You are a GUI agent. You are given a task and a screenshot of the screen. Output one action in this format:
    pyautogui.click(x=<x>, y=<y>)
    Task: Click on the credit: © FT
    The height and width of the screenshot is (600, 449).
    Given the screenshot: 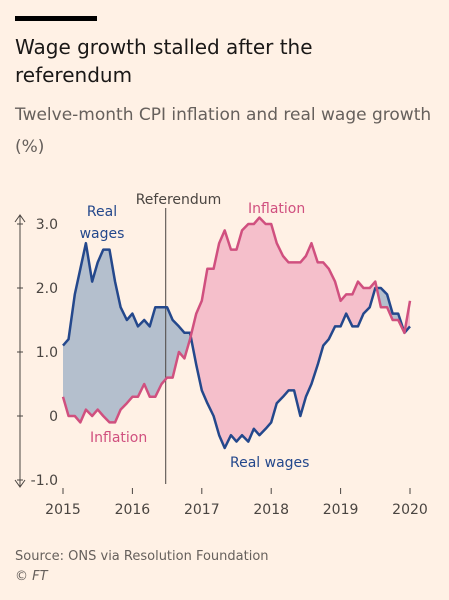 What is the action you would take?
    pyautogui.click(x=31, y=576)
    